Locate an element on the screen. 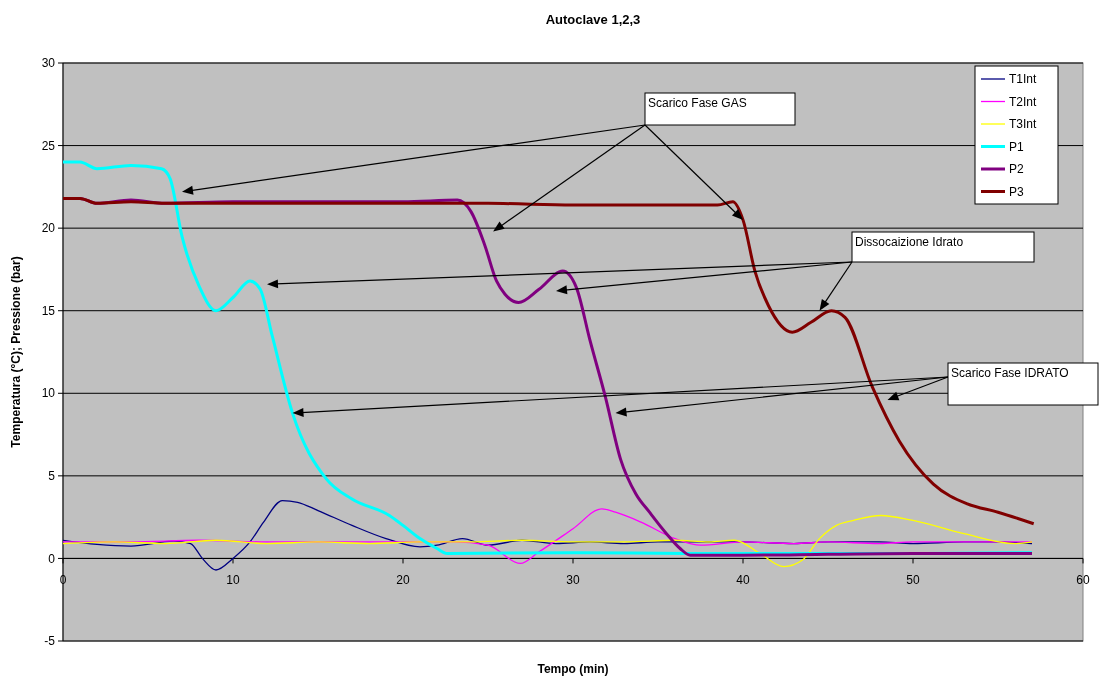  y-tick-label: -5 is located at coordinates (50, 641).